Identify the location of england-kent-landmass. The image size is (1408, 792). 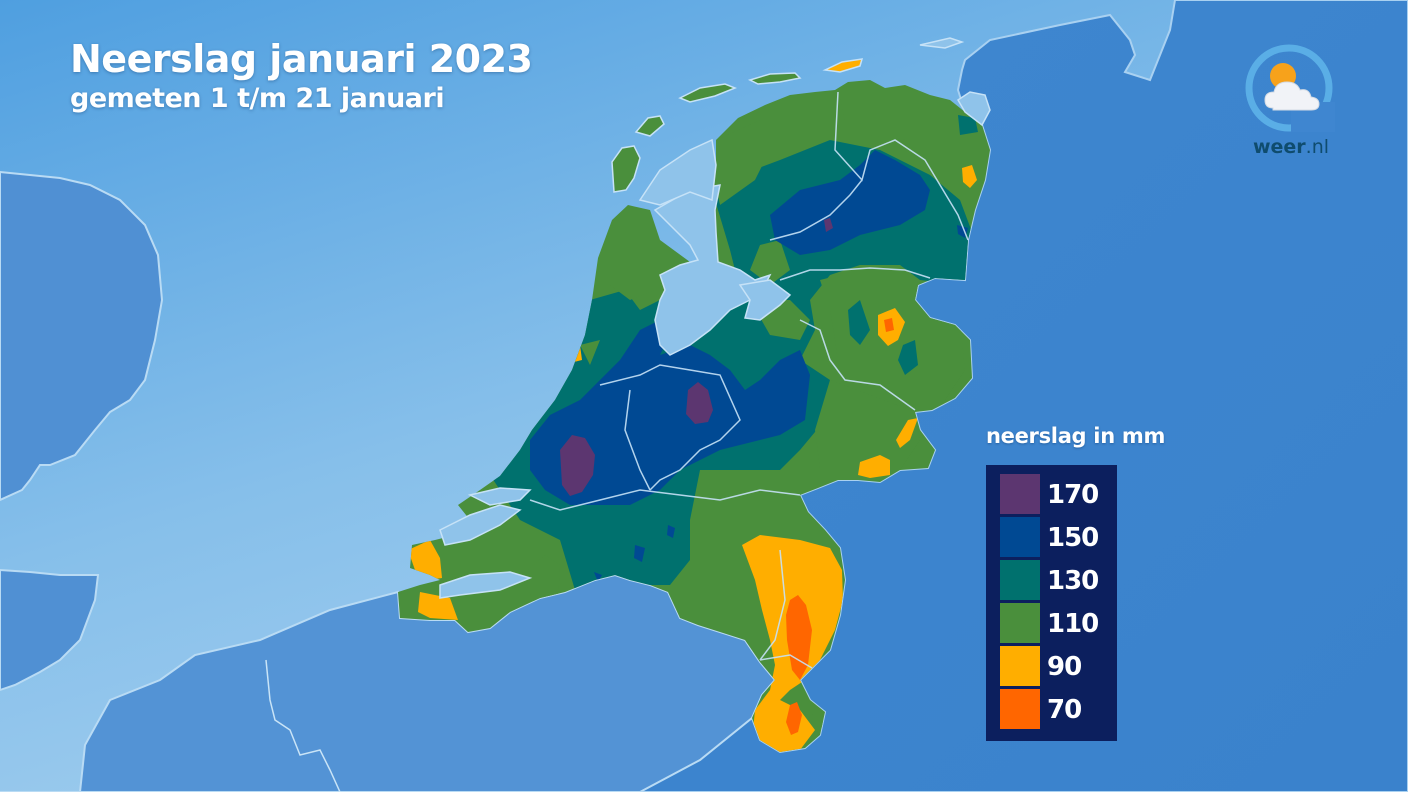
(50, 630).